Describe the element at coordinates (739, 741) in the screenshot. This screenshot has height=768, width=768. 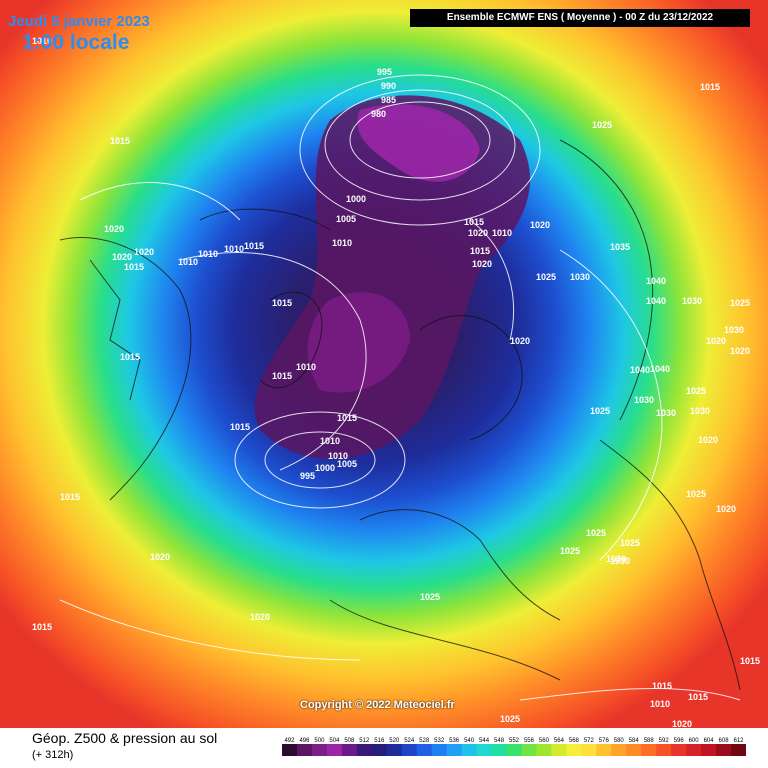
I see `legend-tick-label: 612` at that location.